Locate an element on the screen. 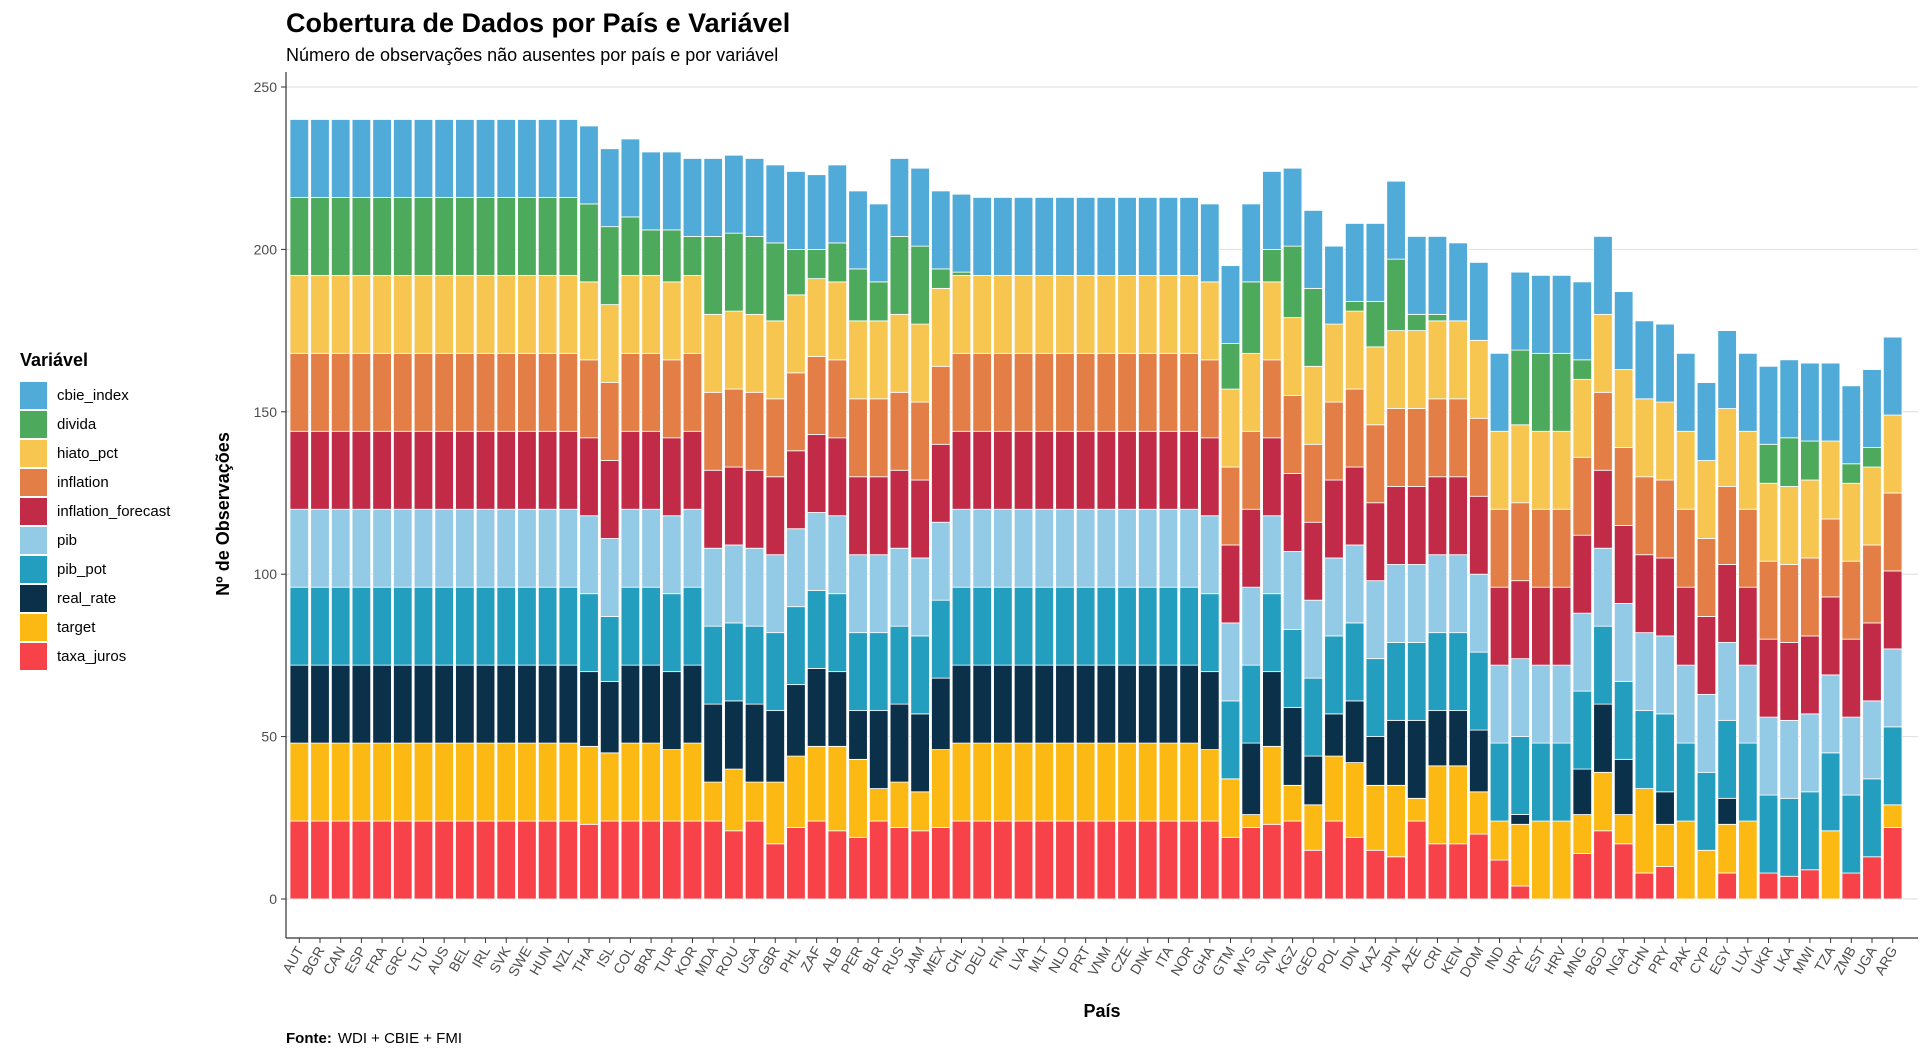  bar-segment-taxa_juros-PRT is located at coordinates (1085, 860).